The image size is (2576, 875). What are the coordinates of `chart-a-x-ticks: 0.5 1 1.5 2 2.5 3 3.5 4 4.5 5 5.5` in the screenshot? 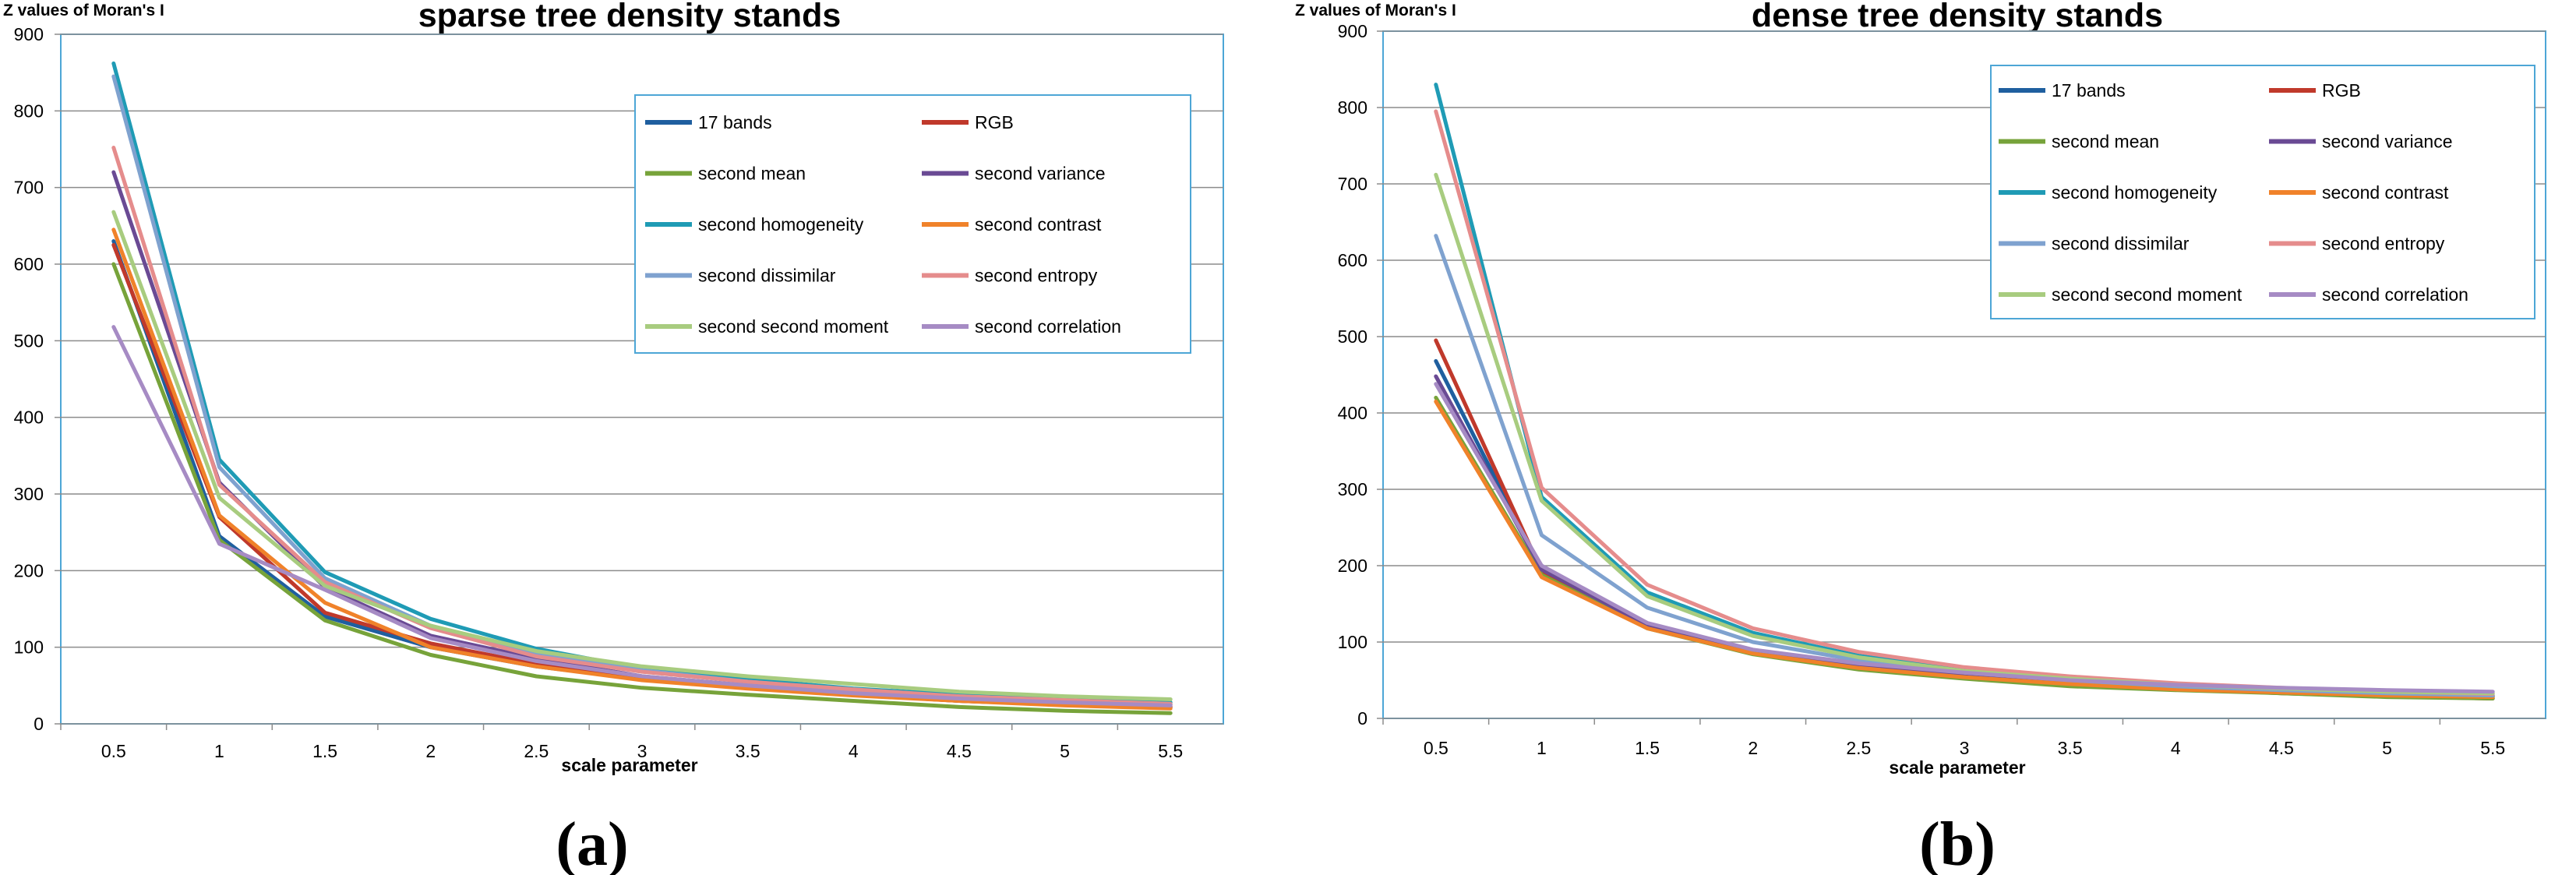 It's located at (621, 742).